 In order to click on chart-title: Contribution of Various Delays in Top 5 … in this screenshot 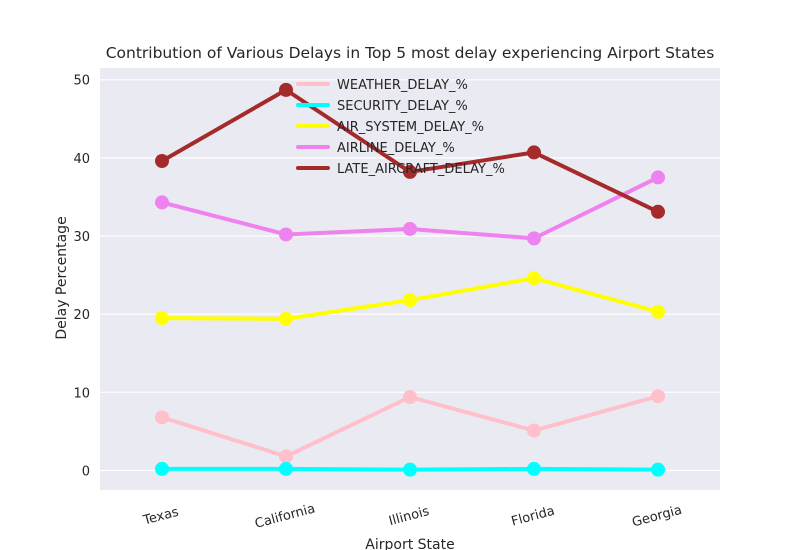, I will do `click(410, 53)`.